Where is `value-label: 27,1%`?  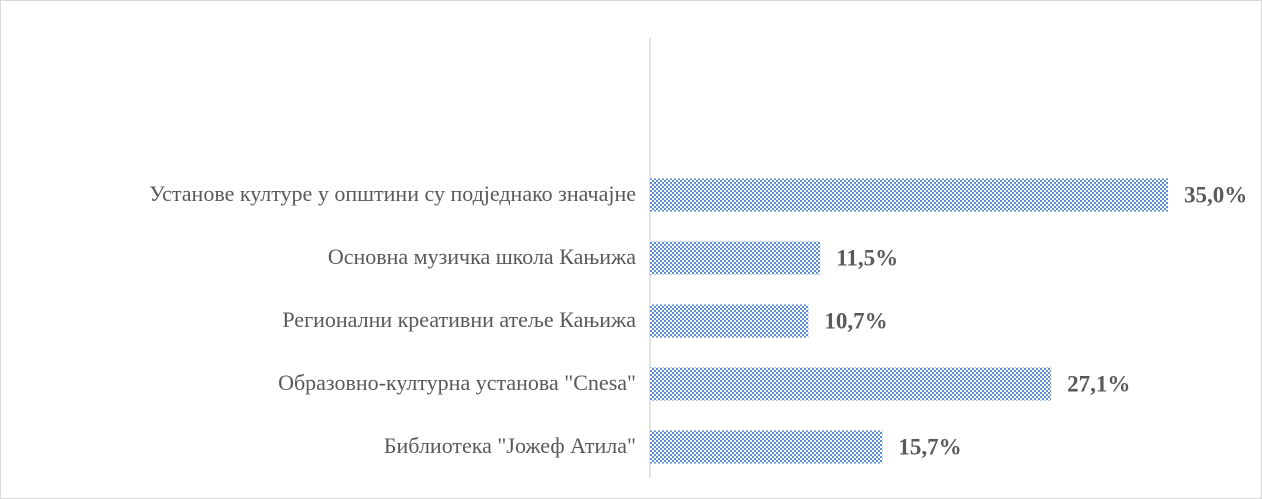 value-label: 27,1% is located at coordinates (1098, 383).